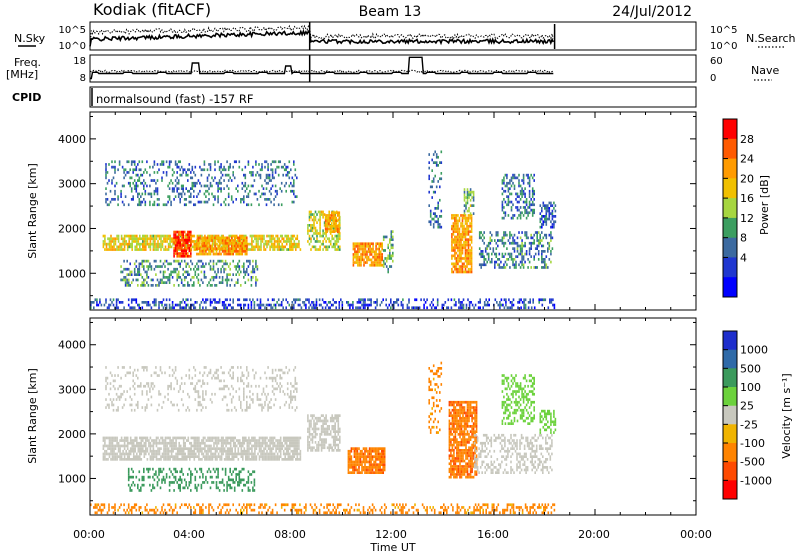  Describe the element at coordinates (72, 184) in the screenshot. I see `power-ytick-label-3000: 3000` at that location.